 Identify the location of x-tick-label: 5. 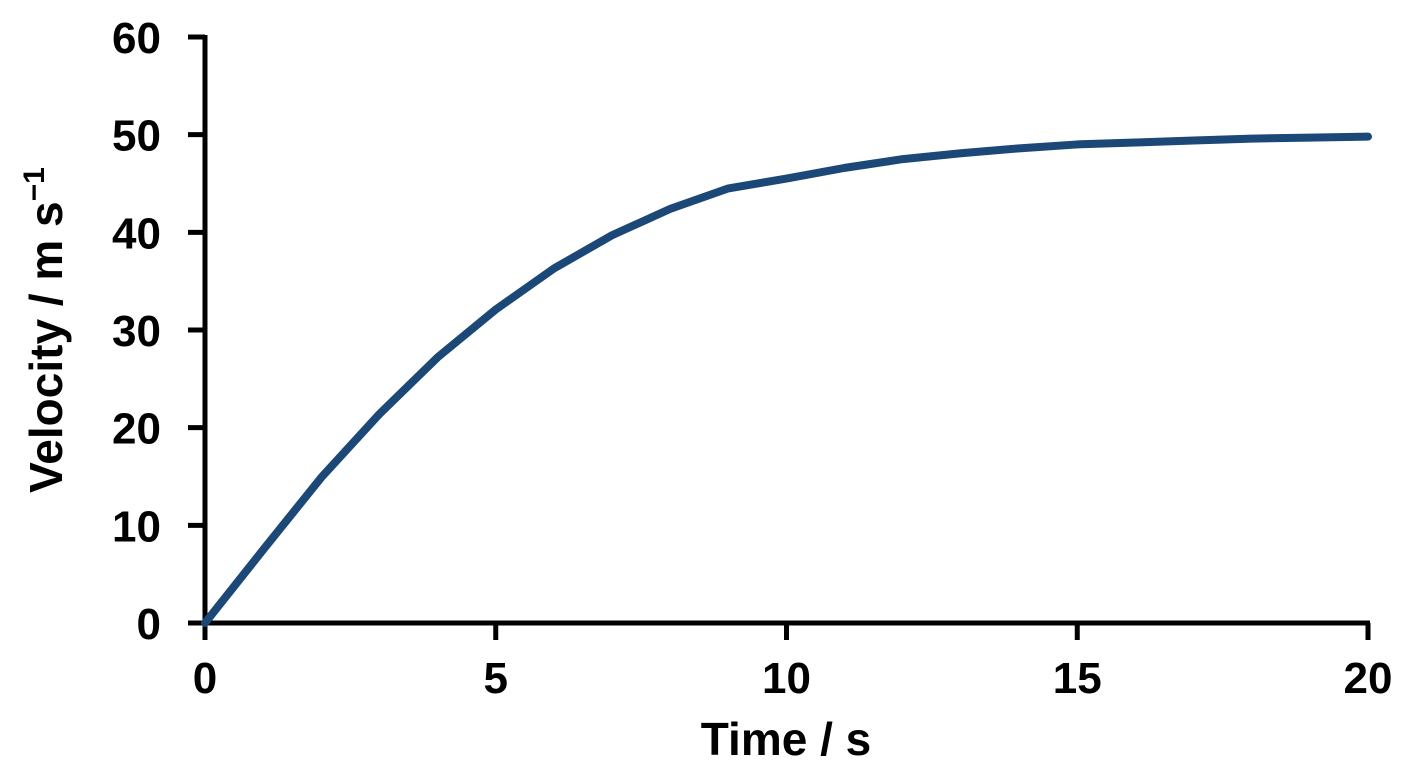
(496, 678).